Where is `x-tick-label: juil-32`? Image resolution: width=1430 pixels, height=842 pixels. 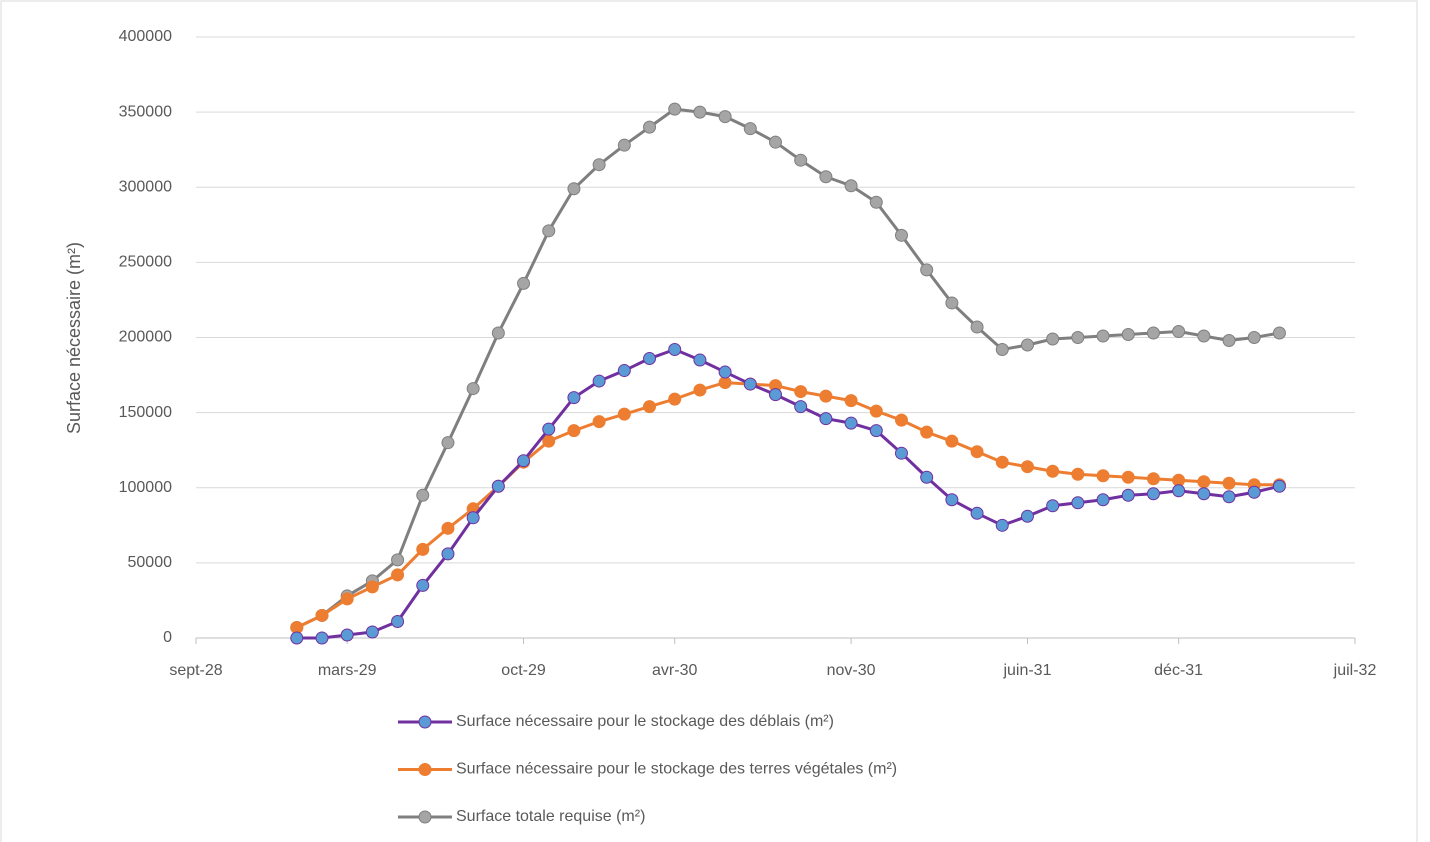
x-tick-label: juil-32 is located at coordinates (1355, 670).